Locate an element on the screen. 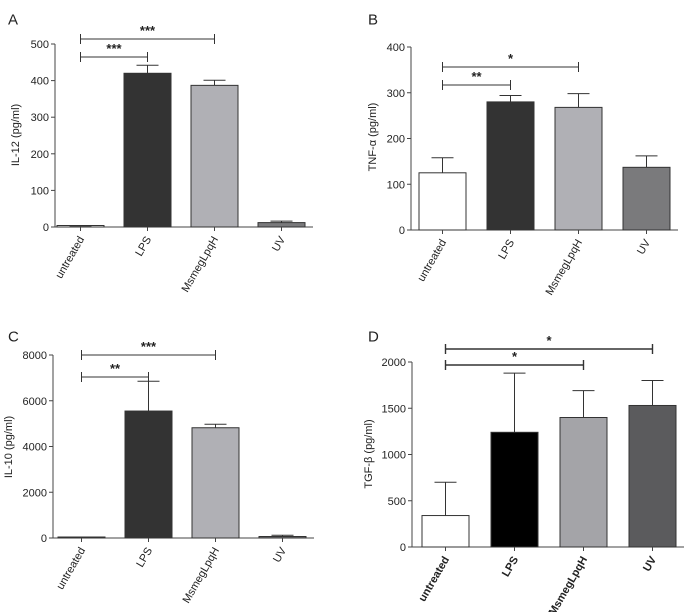 This screenshot has width=694, height=612. panel-letter: C is located at coordinates (13, 336).